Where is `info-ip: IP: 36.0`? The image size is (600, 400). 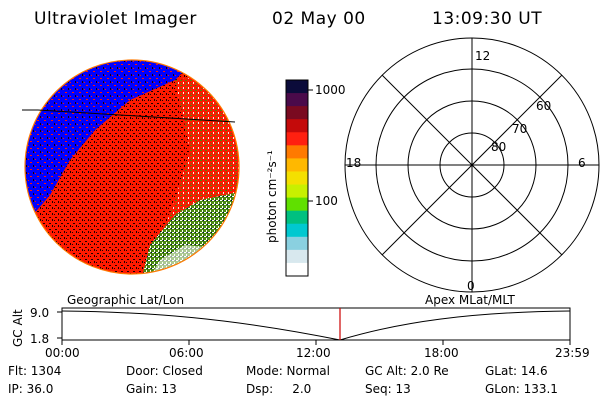
info-ip: IP: 36.0 is located at coordinates (31, 389).